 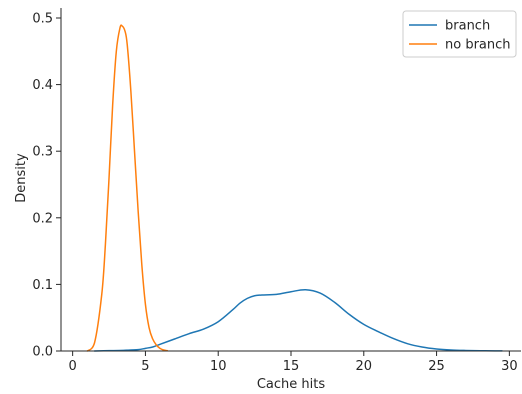 I want to click on y-tick-label: 0.5, so click(x=42, y=18).